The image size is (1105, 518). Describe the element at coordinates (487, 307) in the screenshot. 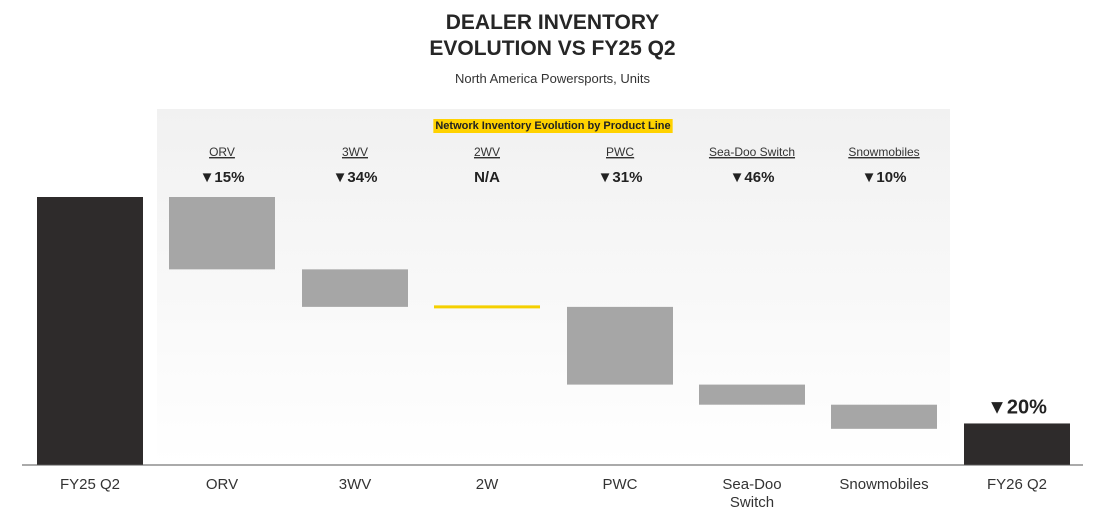

I see `bar-step-2w` at that location.